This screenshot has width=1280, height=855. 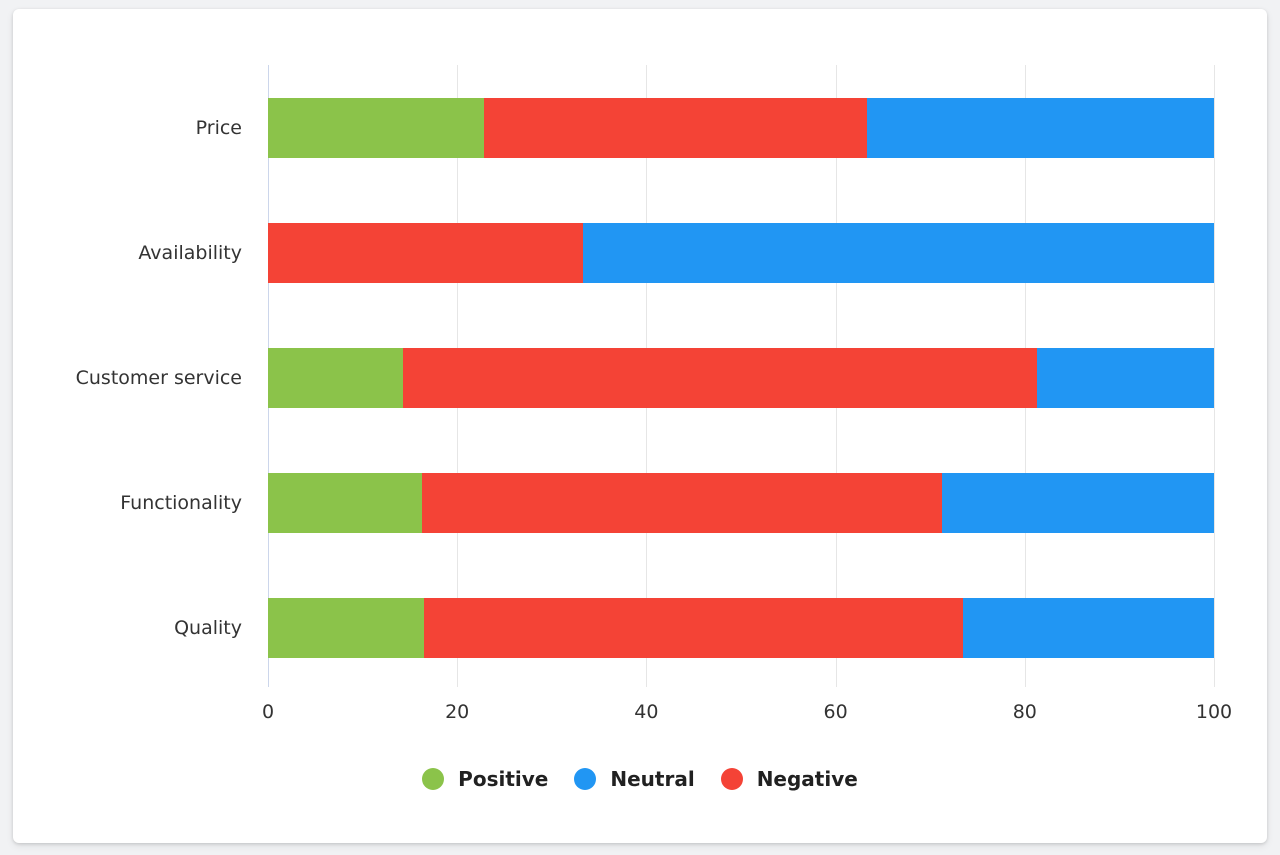 I want to click on bar-price, so click(x=741, y=128).